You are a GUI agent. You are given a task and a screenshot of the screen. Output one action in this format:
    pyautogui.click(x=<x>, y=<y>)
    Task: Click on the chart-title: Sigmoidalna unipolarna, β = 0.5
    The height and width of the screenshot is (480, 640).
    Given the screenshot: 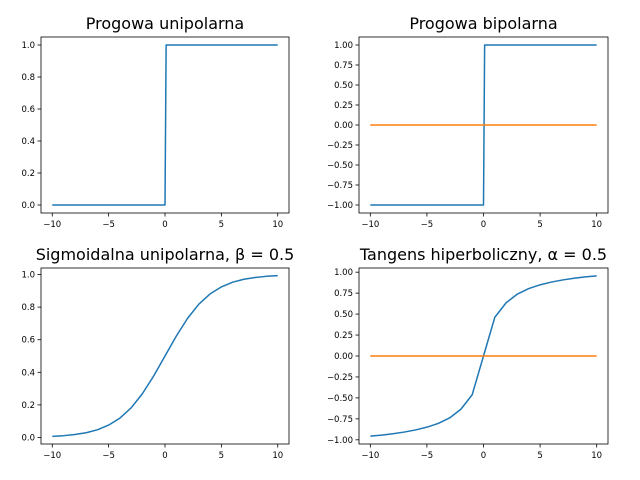 What is the action you would take?
    pyautogui.click(x=165, y=254)
    